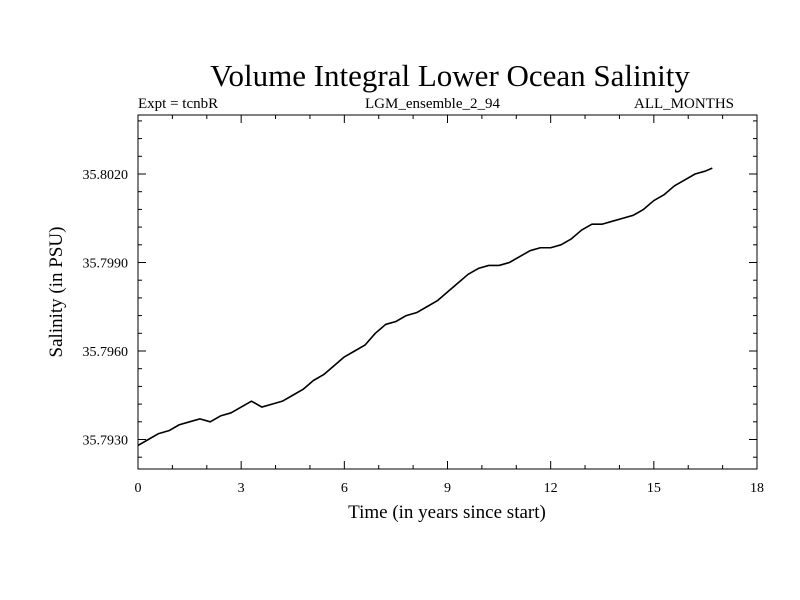 The height and width of the screenshot is (600, 800). What do you see at coordinates (684, 104) in the screenshot?
I see `months-label: ALL_MONTHS` at bounding box center [684, 104].